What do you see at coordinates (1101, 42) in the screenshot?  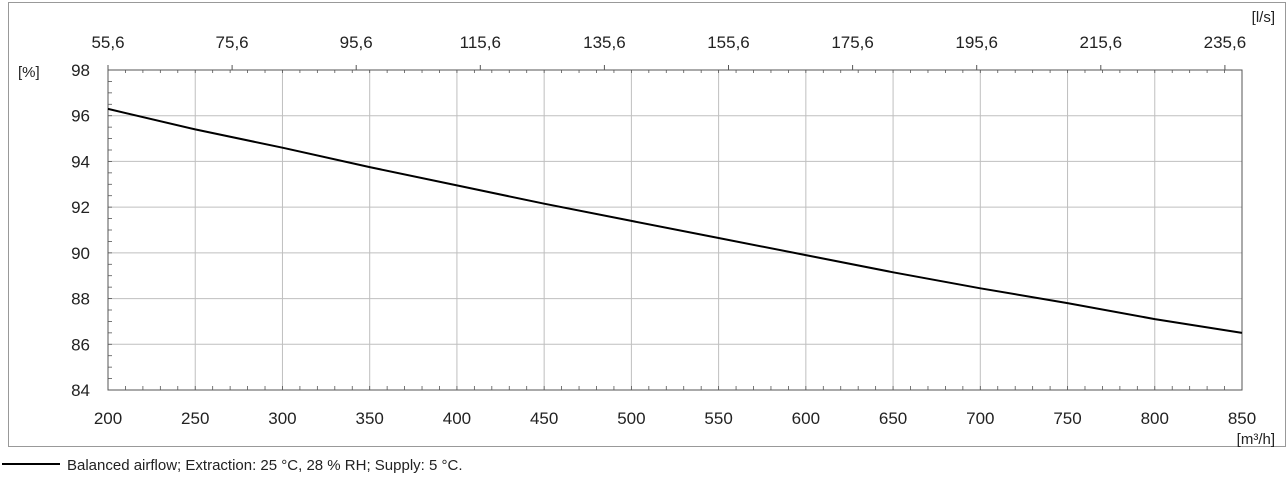 I see `top-tick-label: 215,6` at bounding box center [1101, 42].